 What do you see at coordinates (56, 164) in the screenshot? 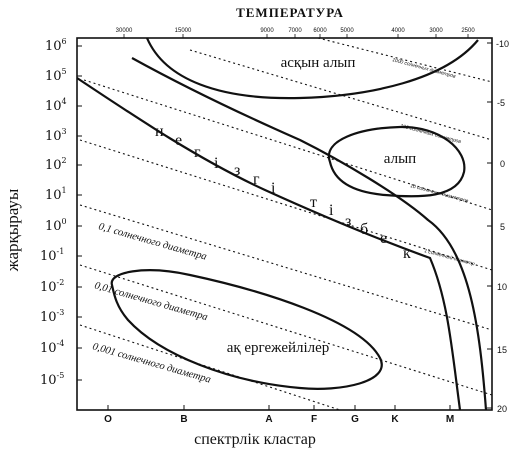
I see `luminosity-tick-label: 10²` at bounding box center [56, 164].